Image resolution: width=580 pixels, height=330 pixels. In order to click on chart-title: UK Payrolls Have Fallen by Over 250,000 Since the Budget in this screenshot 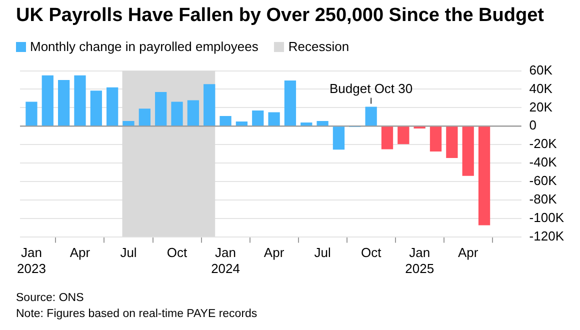, I will do `click(280, 16)`.